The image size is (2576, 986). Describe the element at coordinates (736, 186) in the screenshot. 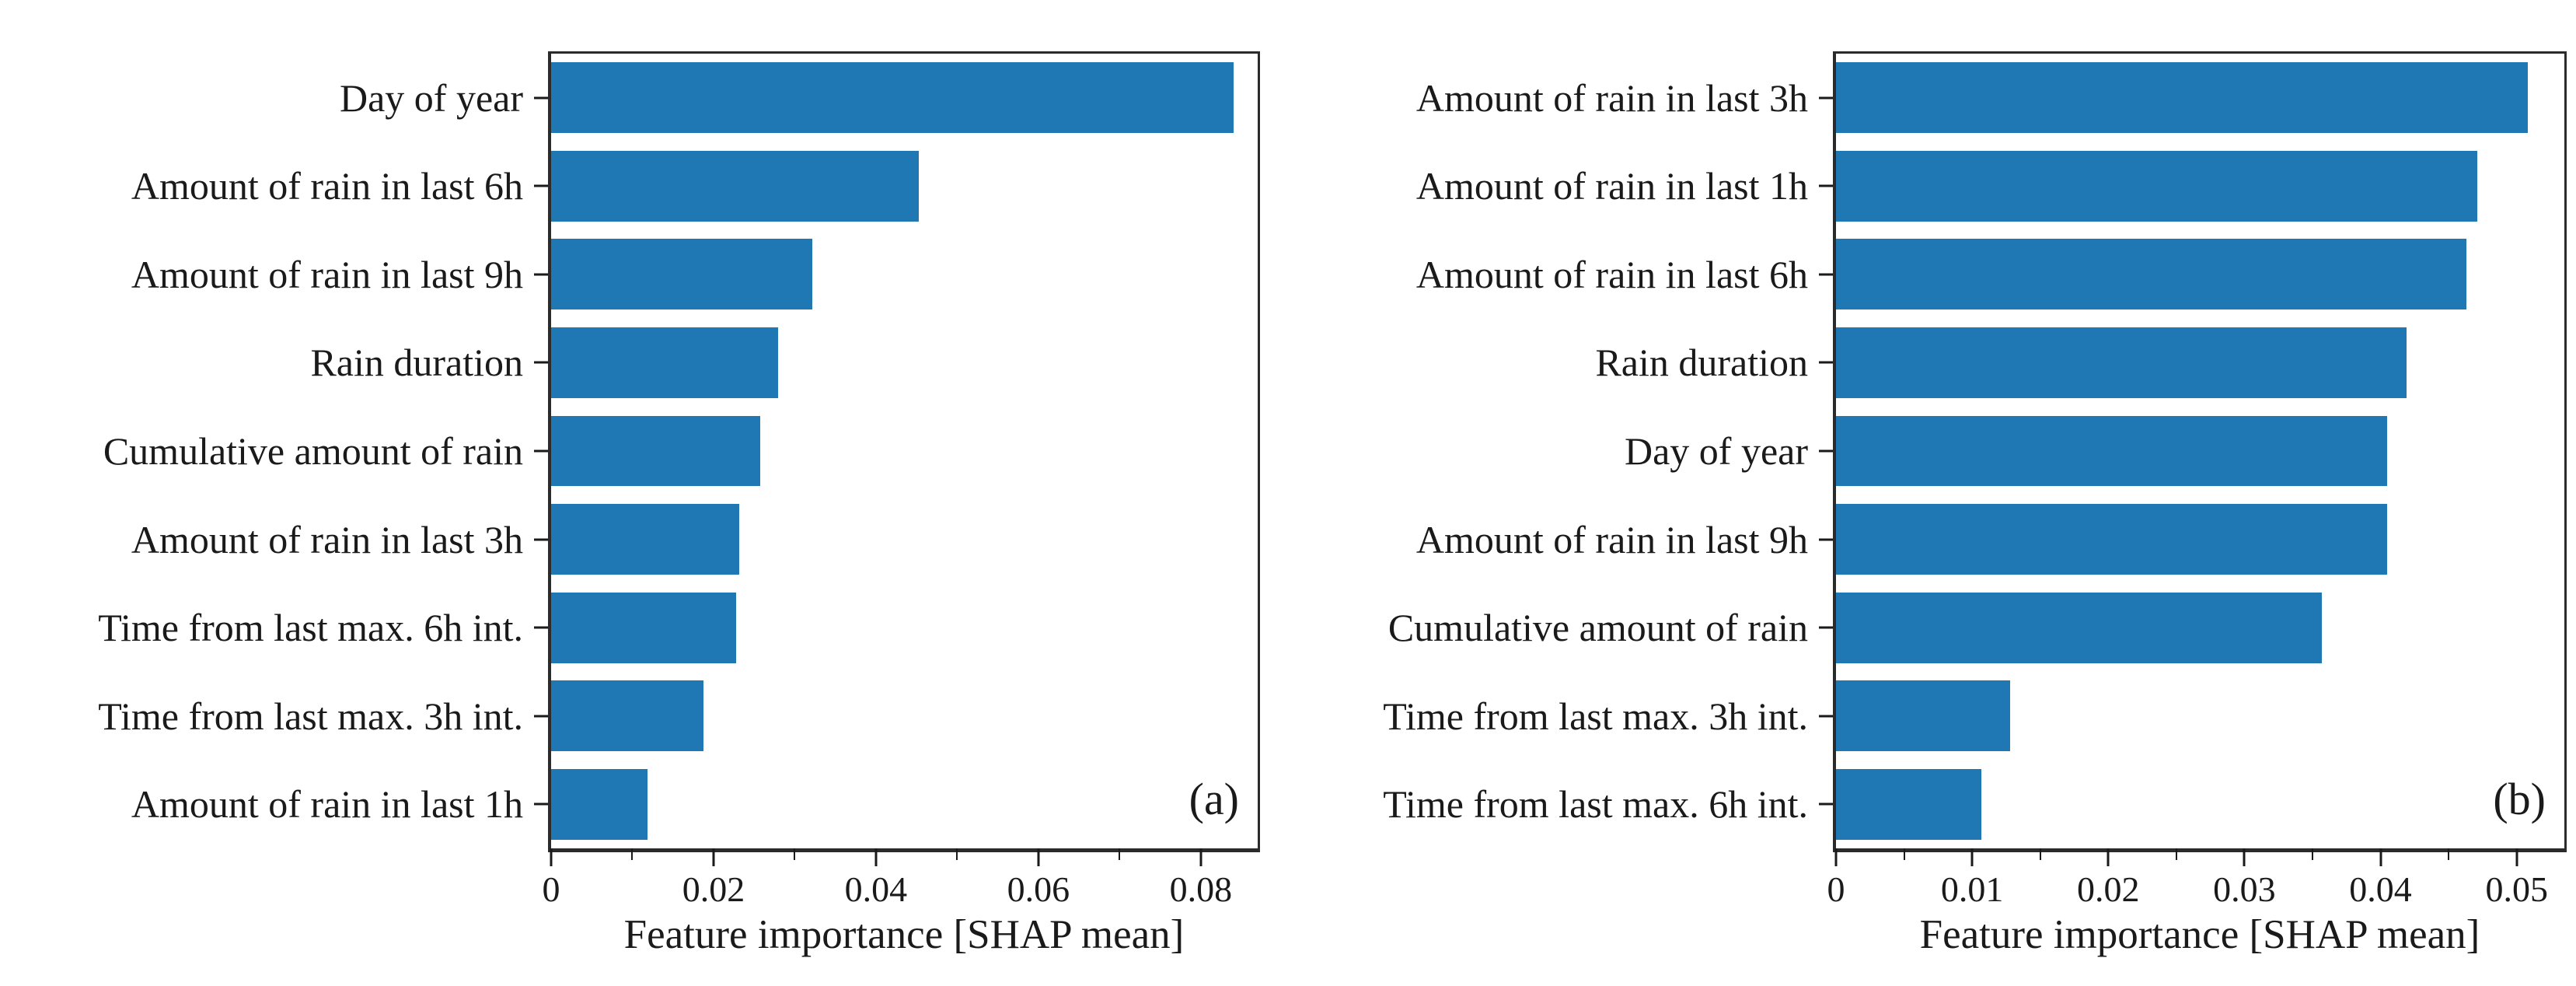

I see `bar-amount-of-rain-in-last-6h` at that location.